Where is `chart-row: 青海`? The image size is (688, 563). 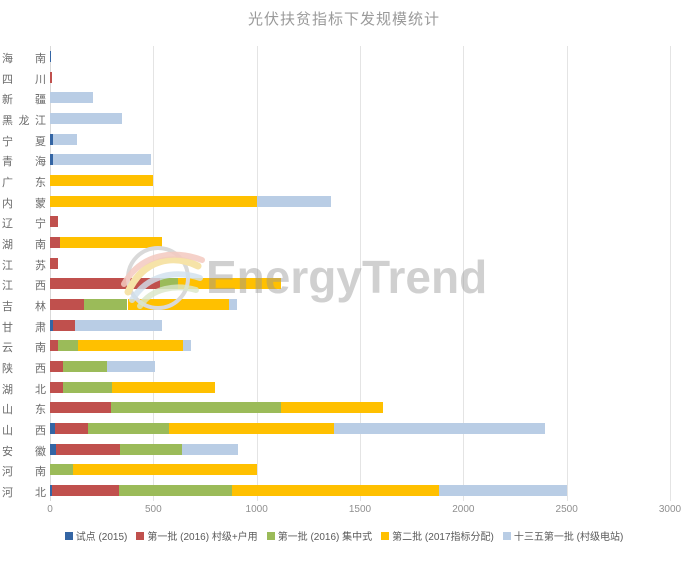
chart-row: 青海 is located at coordinates (336, 159).